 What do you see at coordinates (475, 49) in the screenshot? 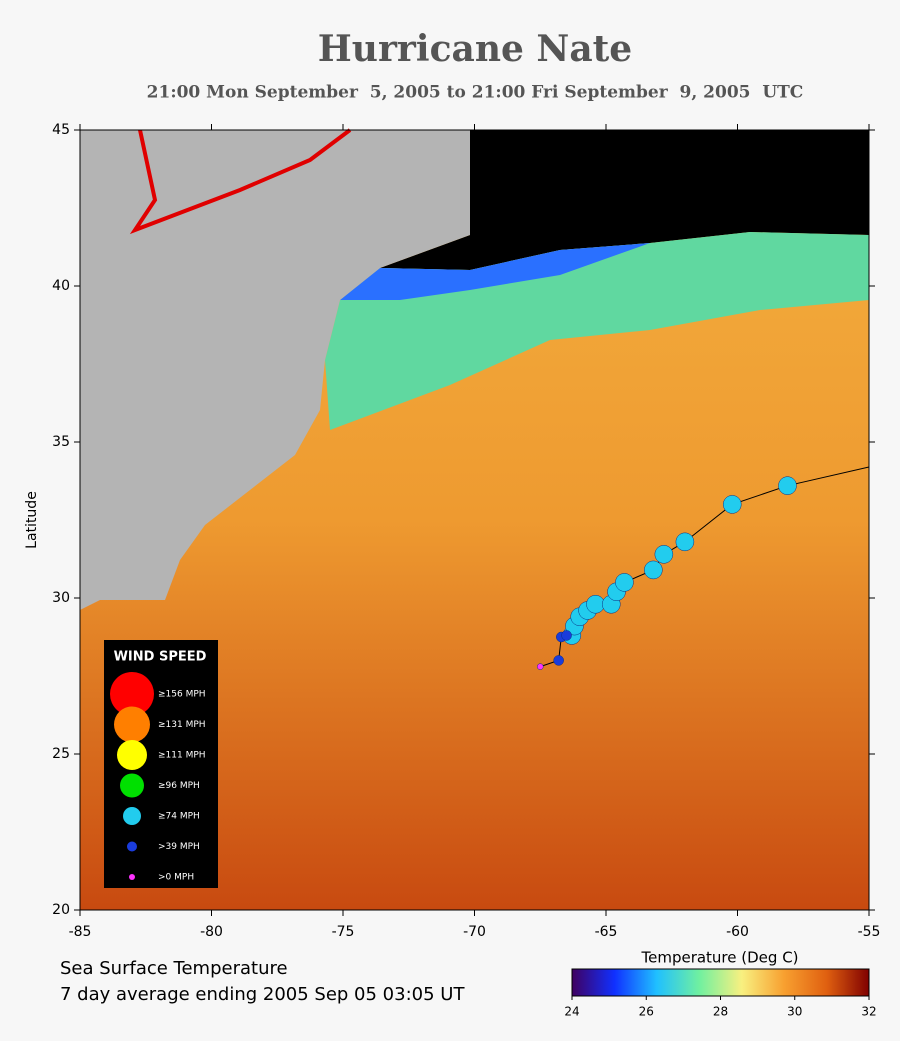
I see `title: Hurricane Nate` at bounding box center [475, 49].